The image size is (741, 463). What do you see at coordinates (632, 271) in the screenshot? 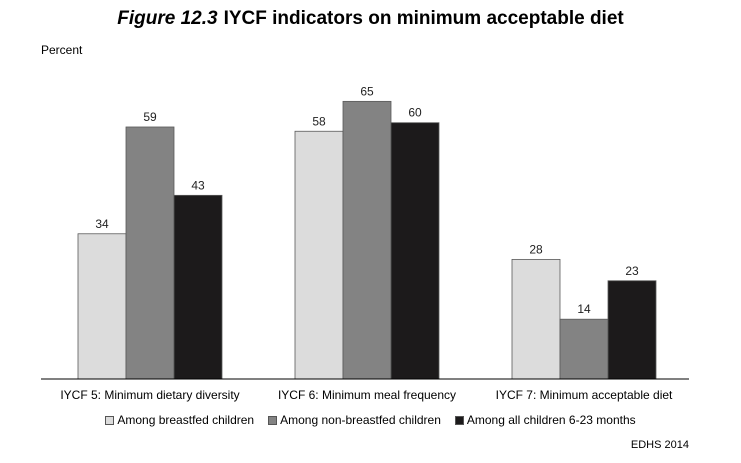
I see `data-label-3-3: 23` at bounding box center [632, 271].